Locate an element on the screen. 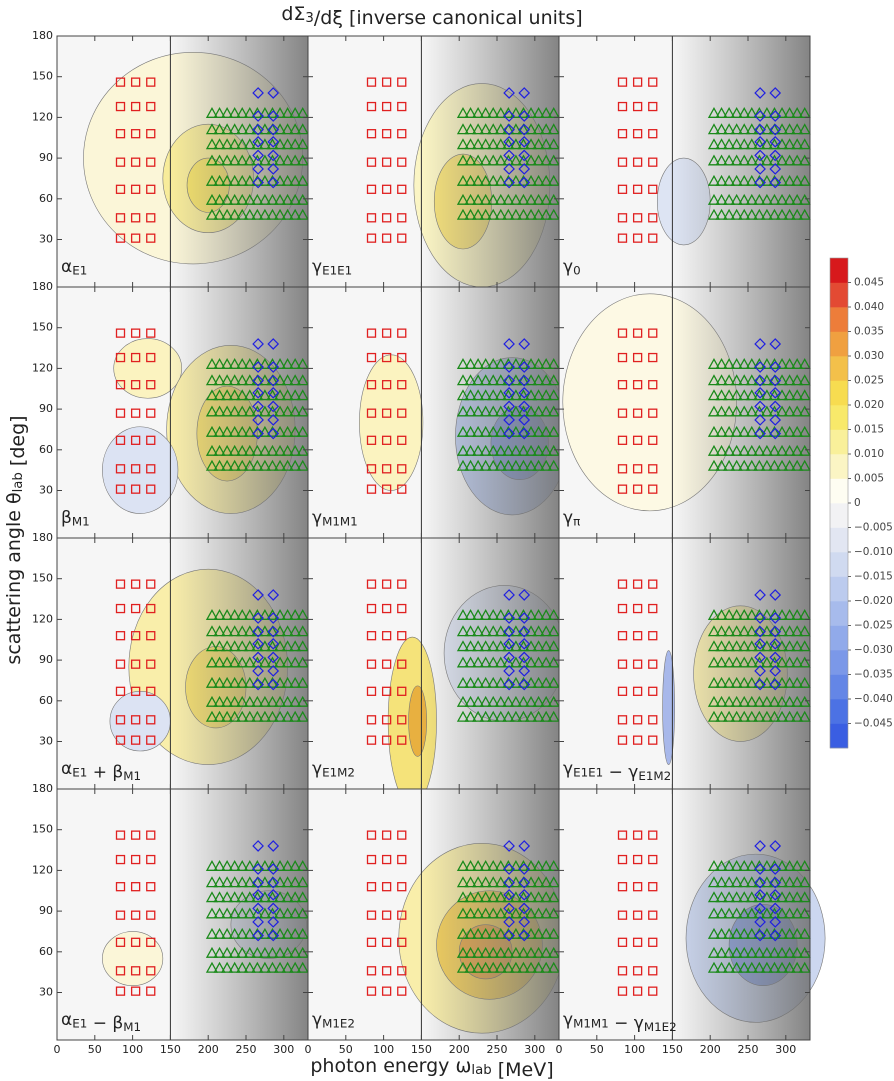  colorbar-tick-label: 0.045 is located at coordinates (869, 283).